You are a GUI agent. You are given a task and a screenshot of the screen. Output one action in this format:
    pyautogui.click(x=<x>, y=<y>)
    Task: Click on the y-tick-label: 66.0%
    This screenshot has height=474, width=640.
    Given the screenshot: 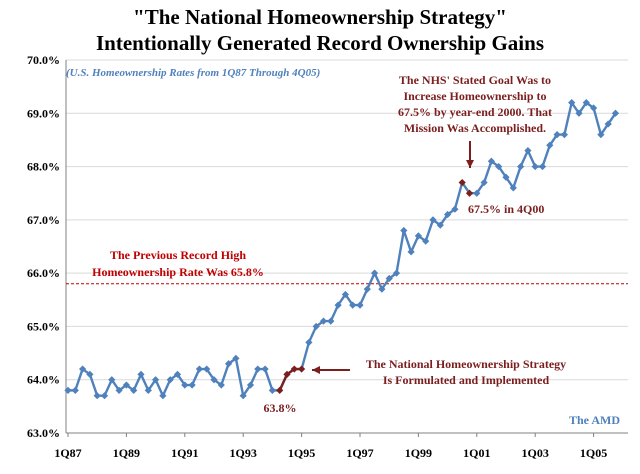 What is the action you would take?
    pyautogui.click(x=43, y=273)
    